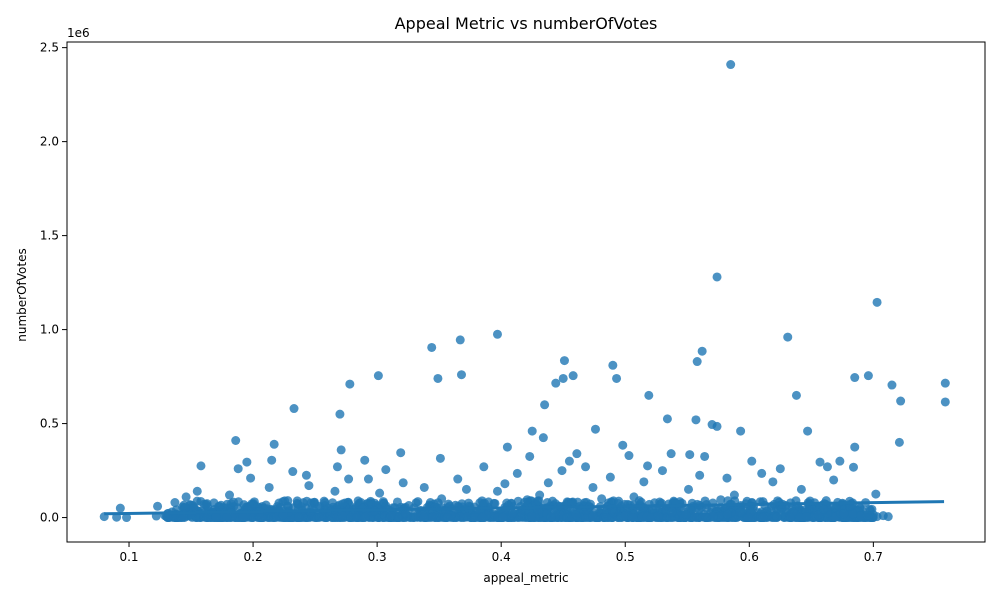 This screenshot has height=600, width=1000. I want to click on regression-line, so click(524, 508).